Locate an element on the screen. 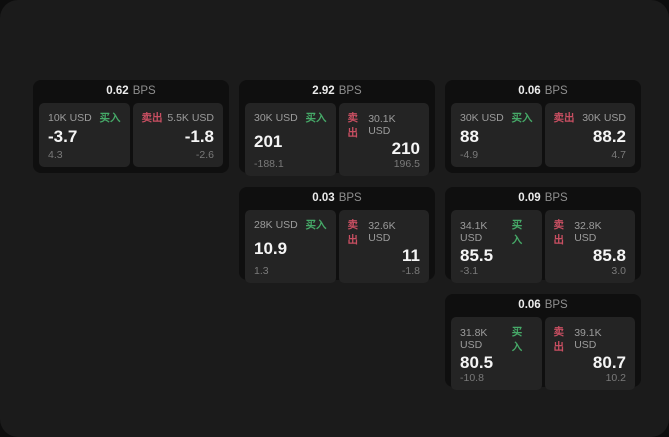  sell-quote-tile: 卖出 39.1K USD 80.7 10.2 is located at coordinates (589, 353).